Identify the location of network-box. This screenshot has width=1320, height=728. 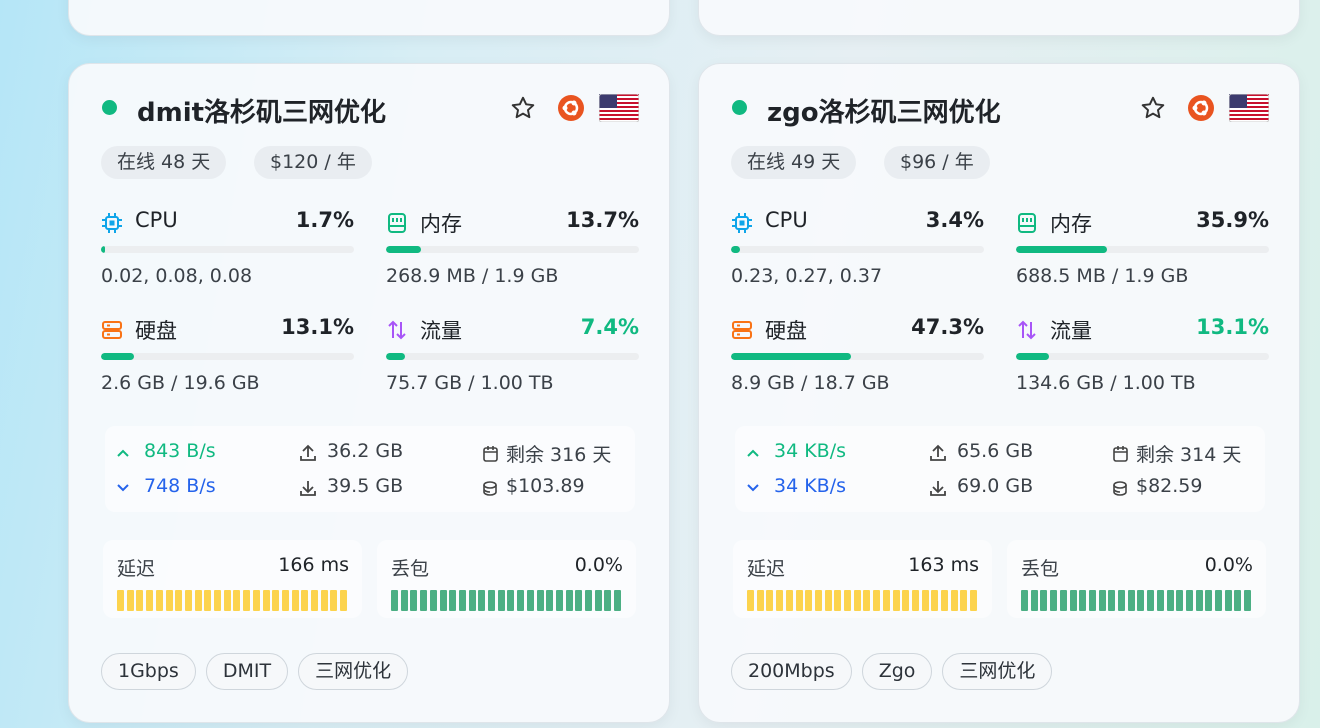
(370, 469).